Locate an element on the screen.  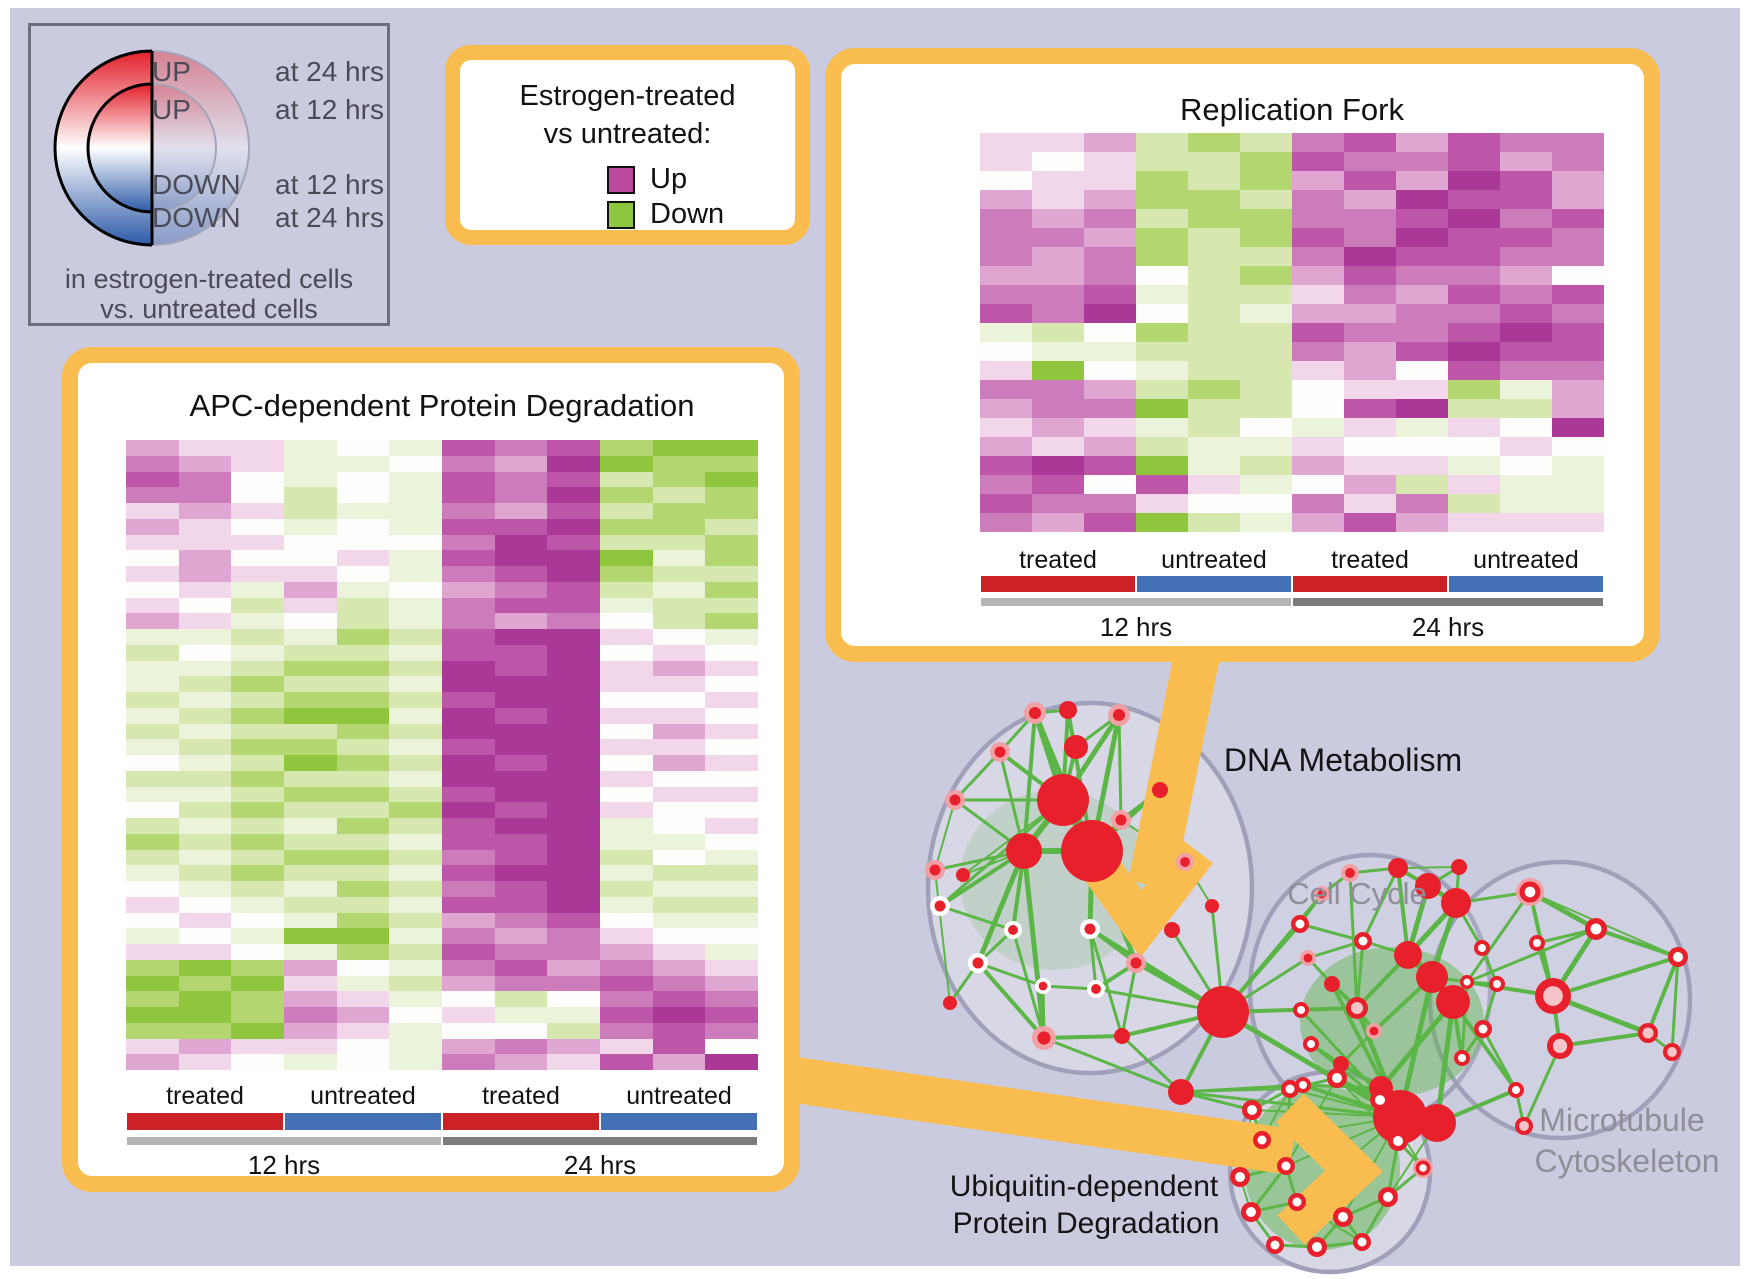
timepoint-bar is located at coordinates (600, 1141).